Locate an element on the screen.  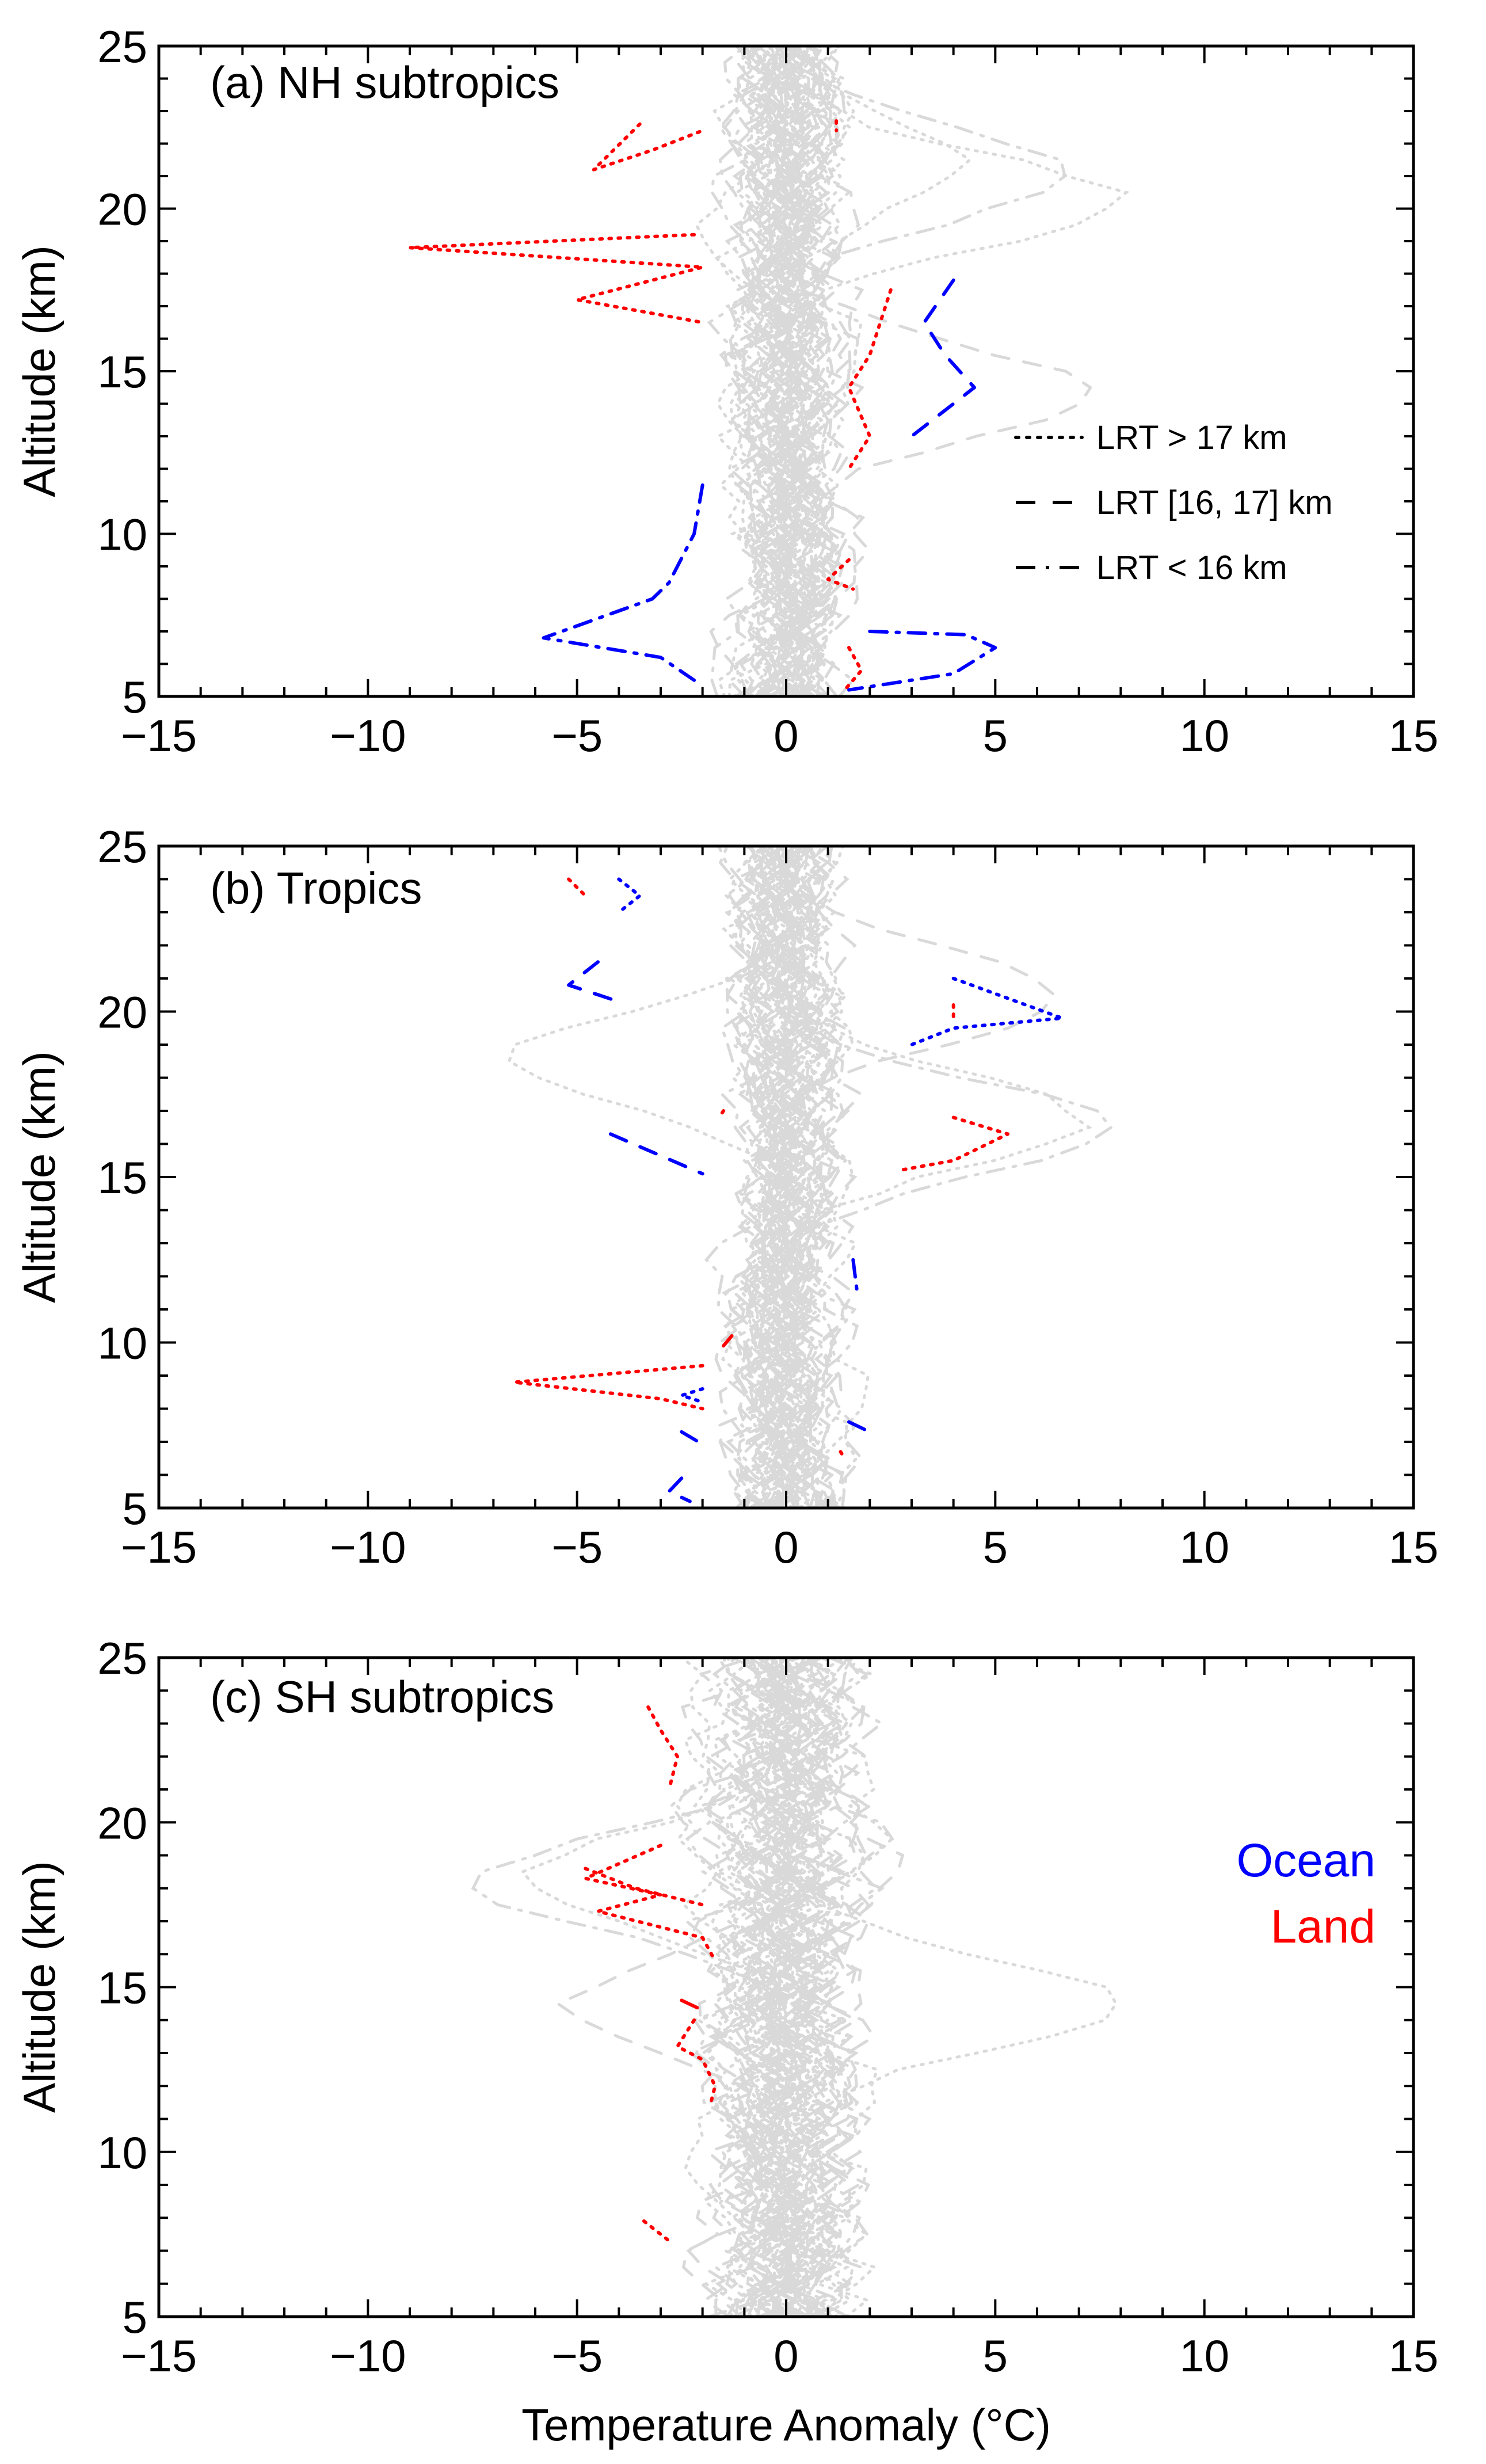
x-tick-label-b: −10 is located at coordinates (368, 1547).